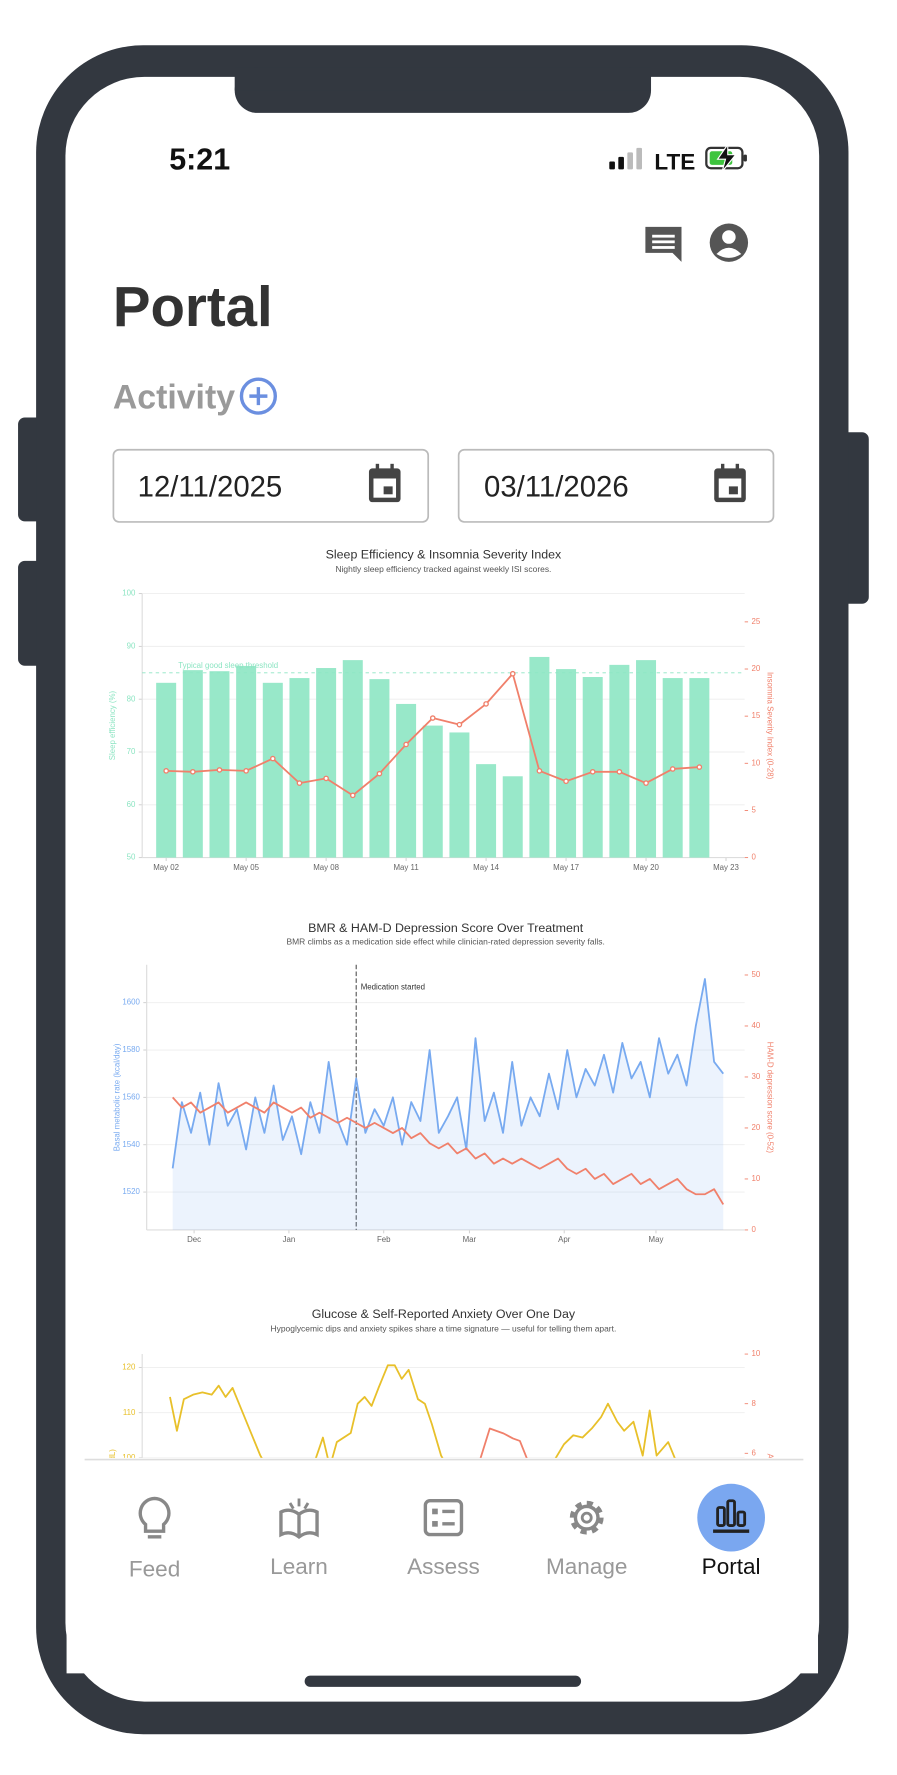 The width and height of the screenshot is (897, 1775). Describe the element at coordinates (131, 1002) in the screenshot. I see `y-tick-label: 1600` at that location.